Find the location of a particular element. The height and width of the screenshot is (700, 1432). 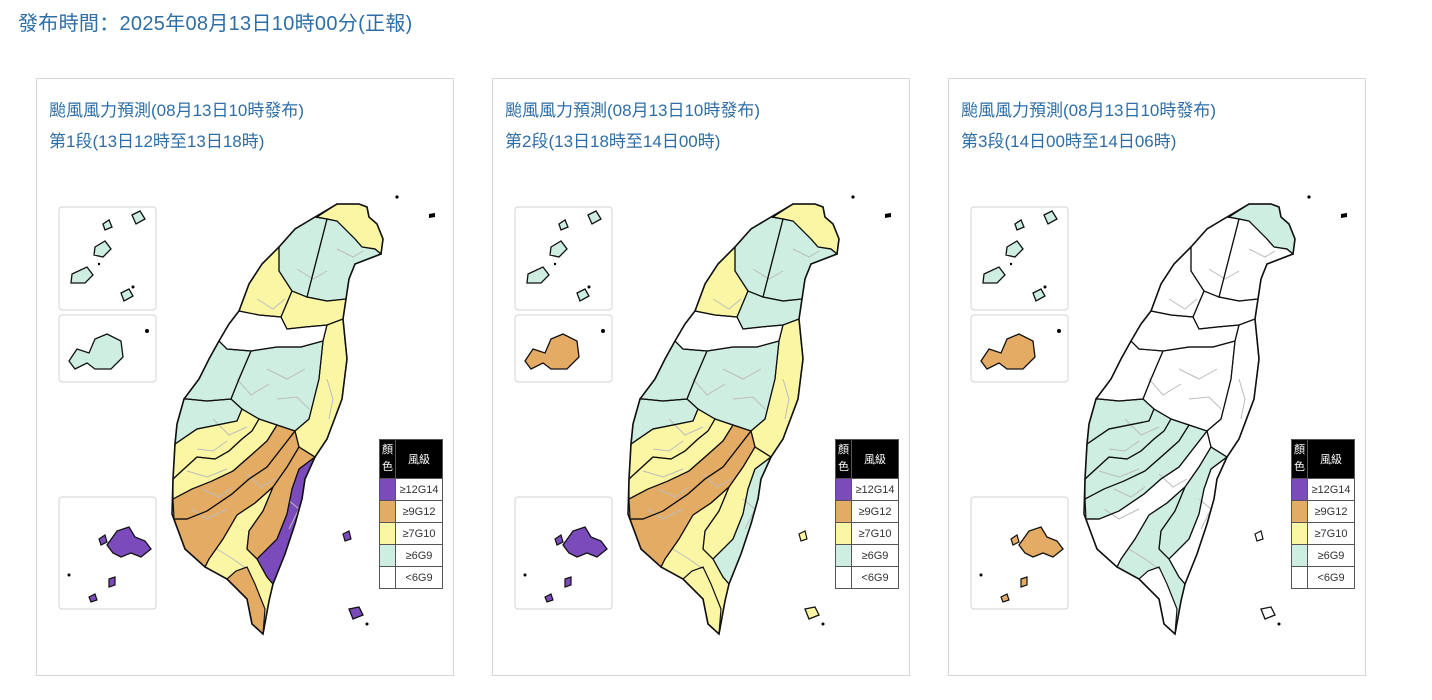

panel-title-line2: 第1段(13日12時至13日18時) is located at coordinates (157, 141).